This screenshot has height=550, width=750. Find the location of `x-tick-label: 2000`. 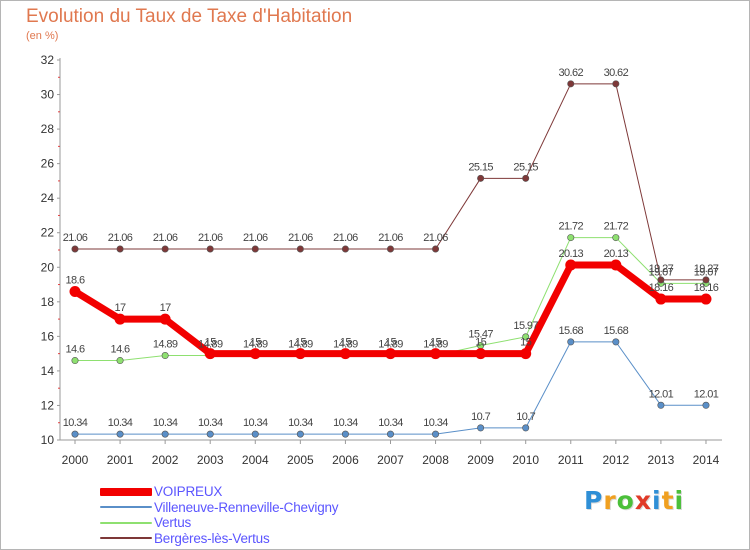

x-tick-label: 2000 is located at coordinates (75, 460).